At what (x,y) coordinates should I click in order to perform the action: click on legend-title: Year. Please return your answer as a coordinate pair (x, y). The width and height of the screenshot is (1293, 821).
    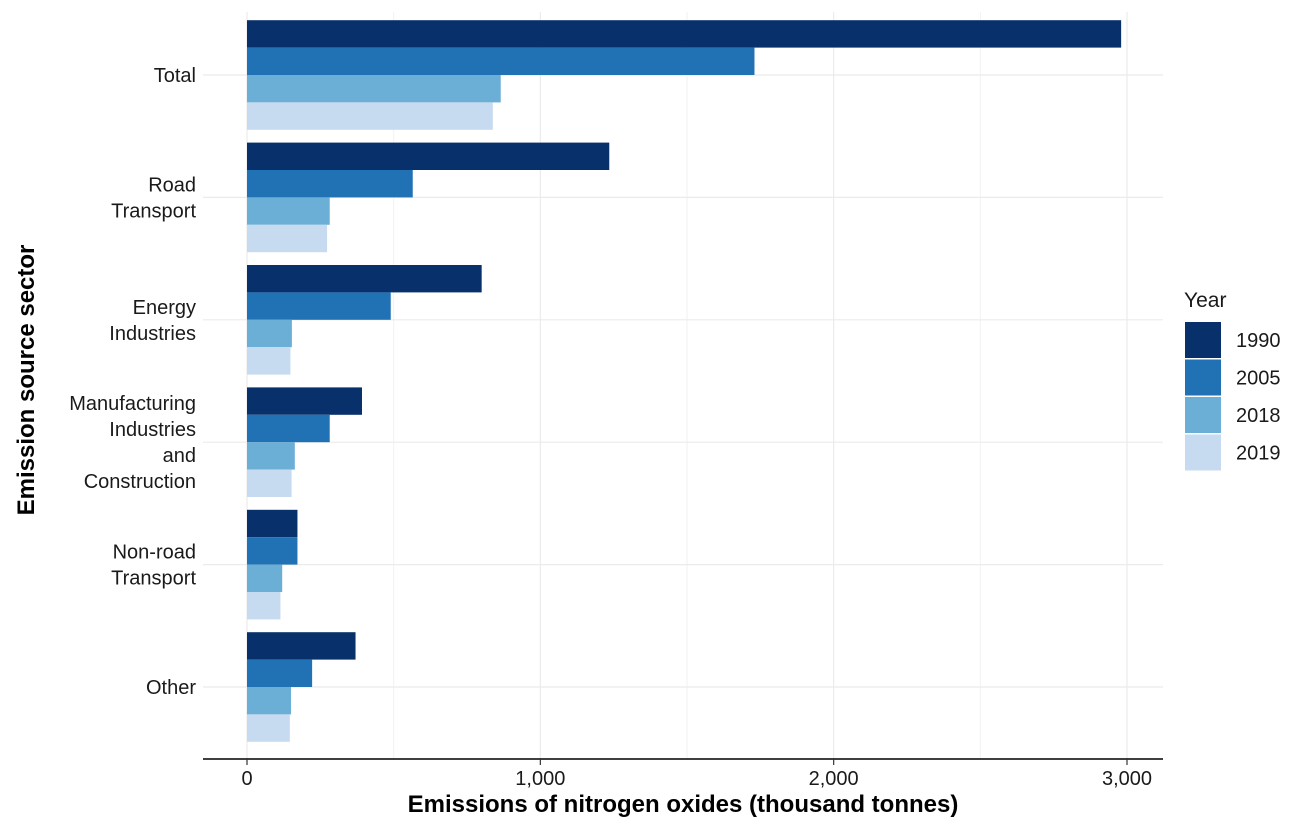
    Looking at the image, I should click on (1205, 300).